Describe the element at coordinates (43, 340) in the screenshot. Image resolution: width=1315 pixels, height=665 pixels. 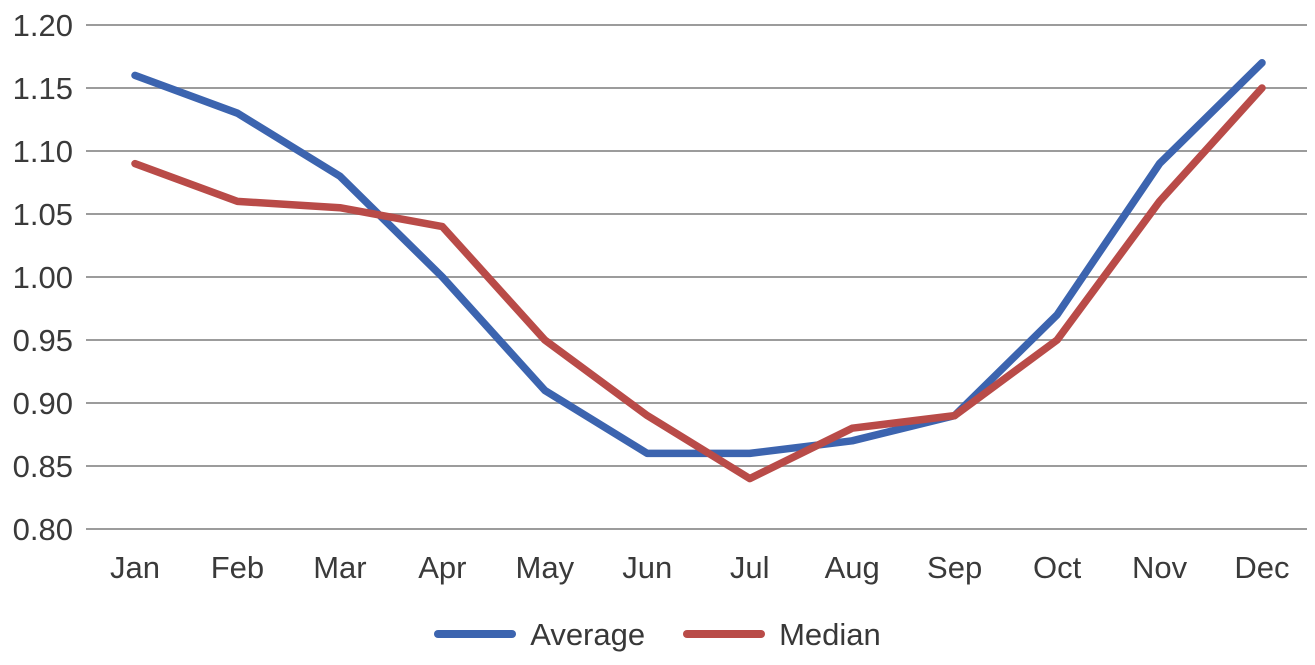
I see `y-tick-label: 0.95` at that location.